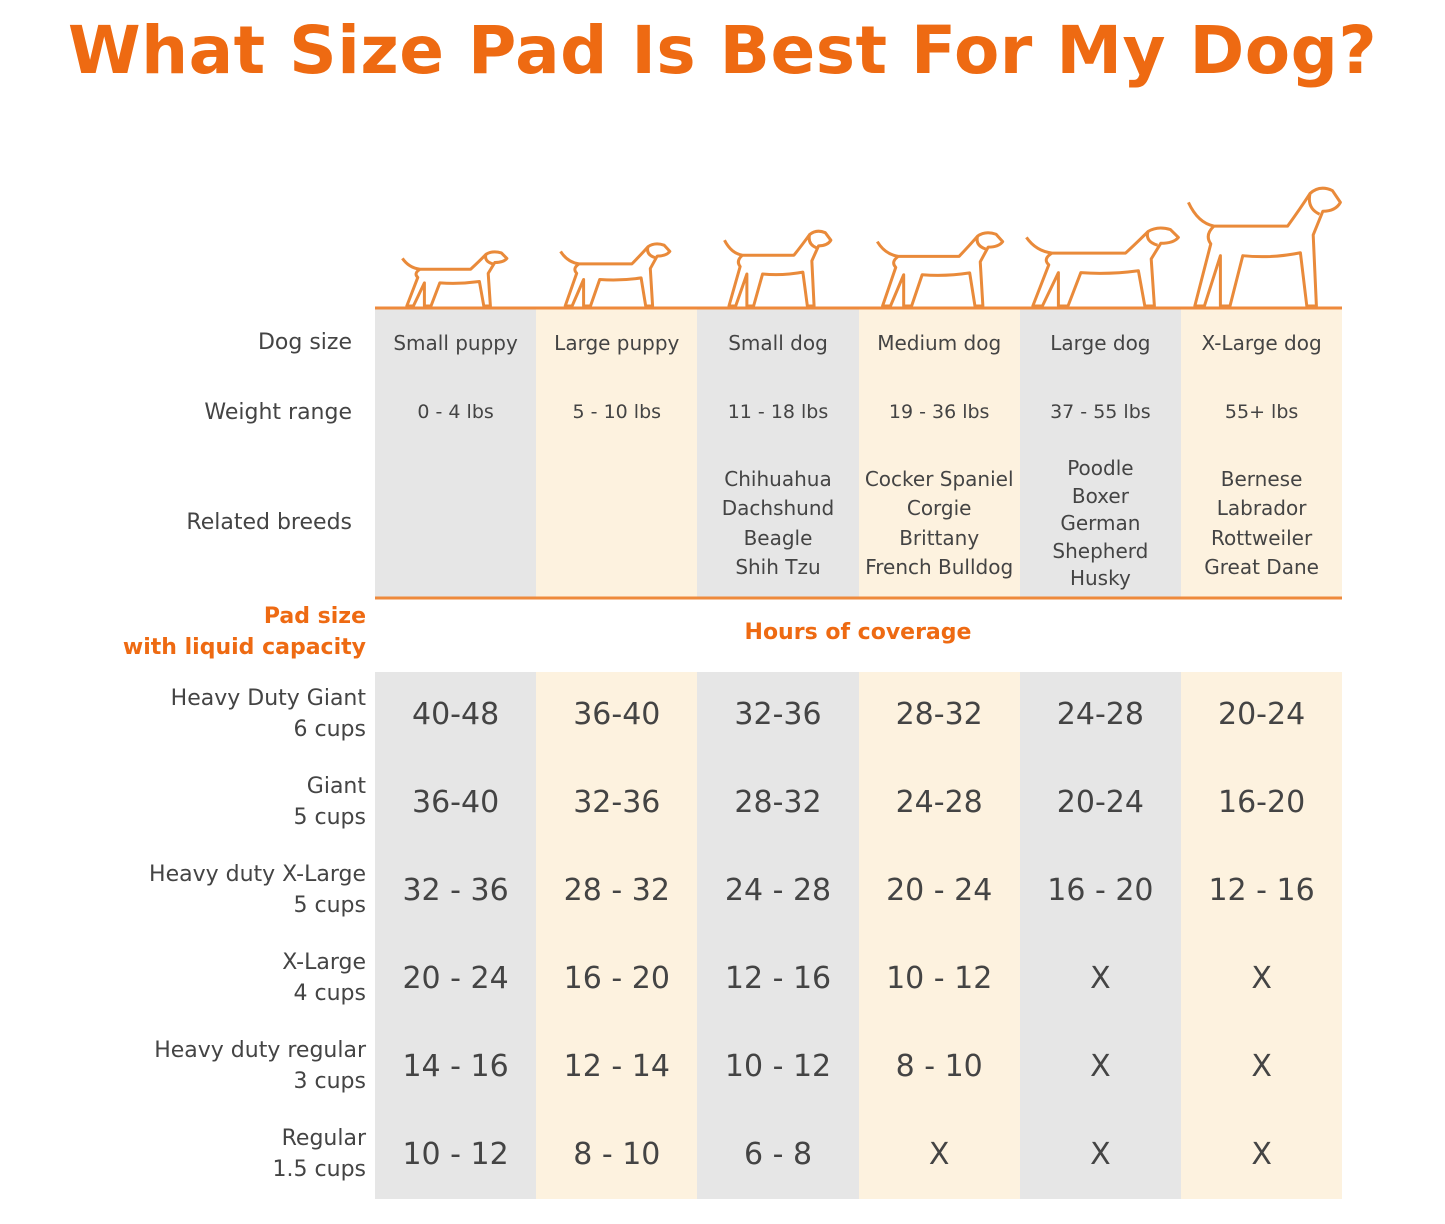  I want to click on hours: 12 - 14, so click(616, 1066).